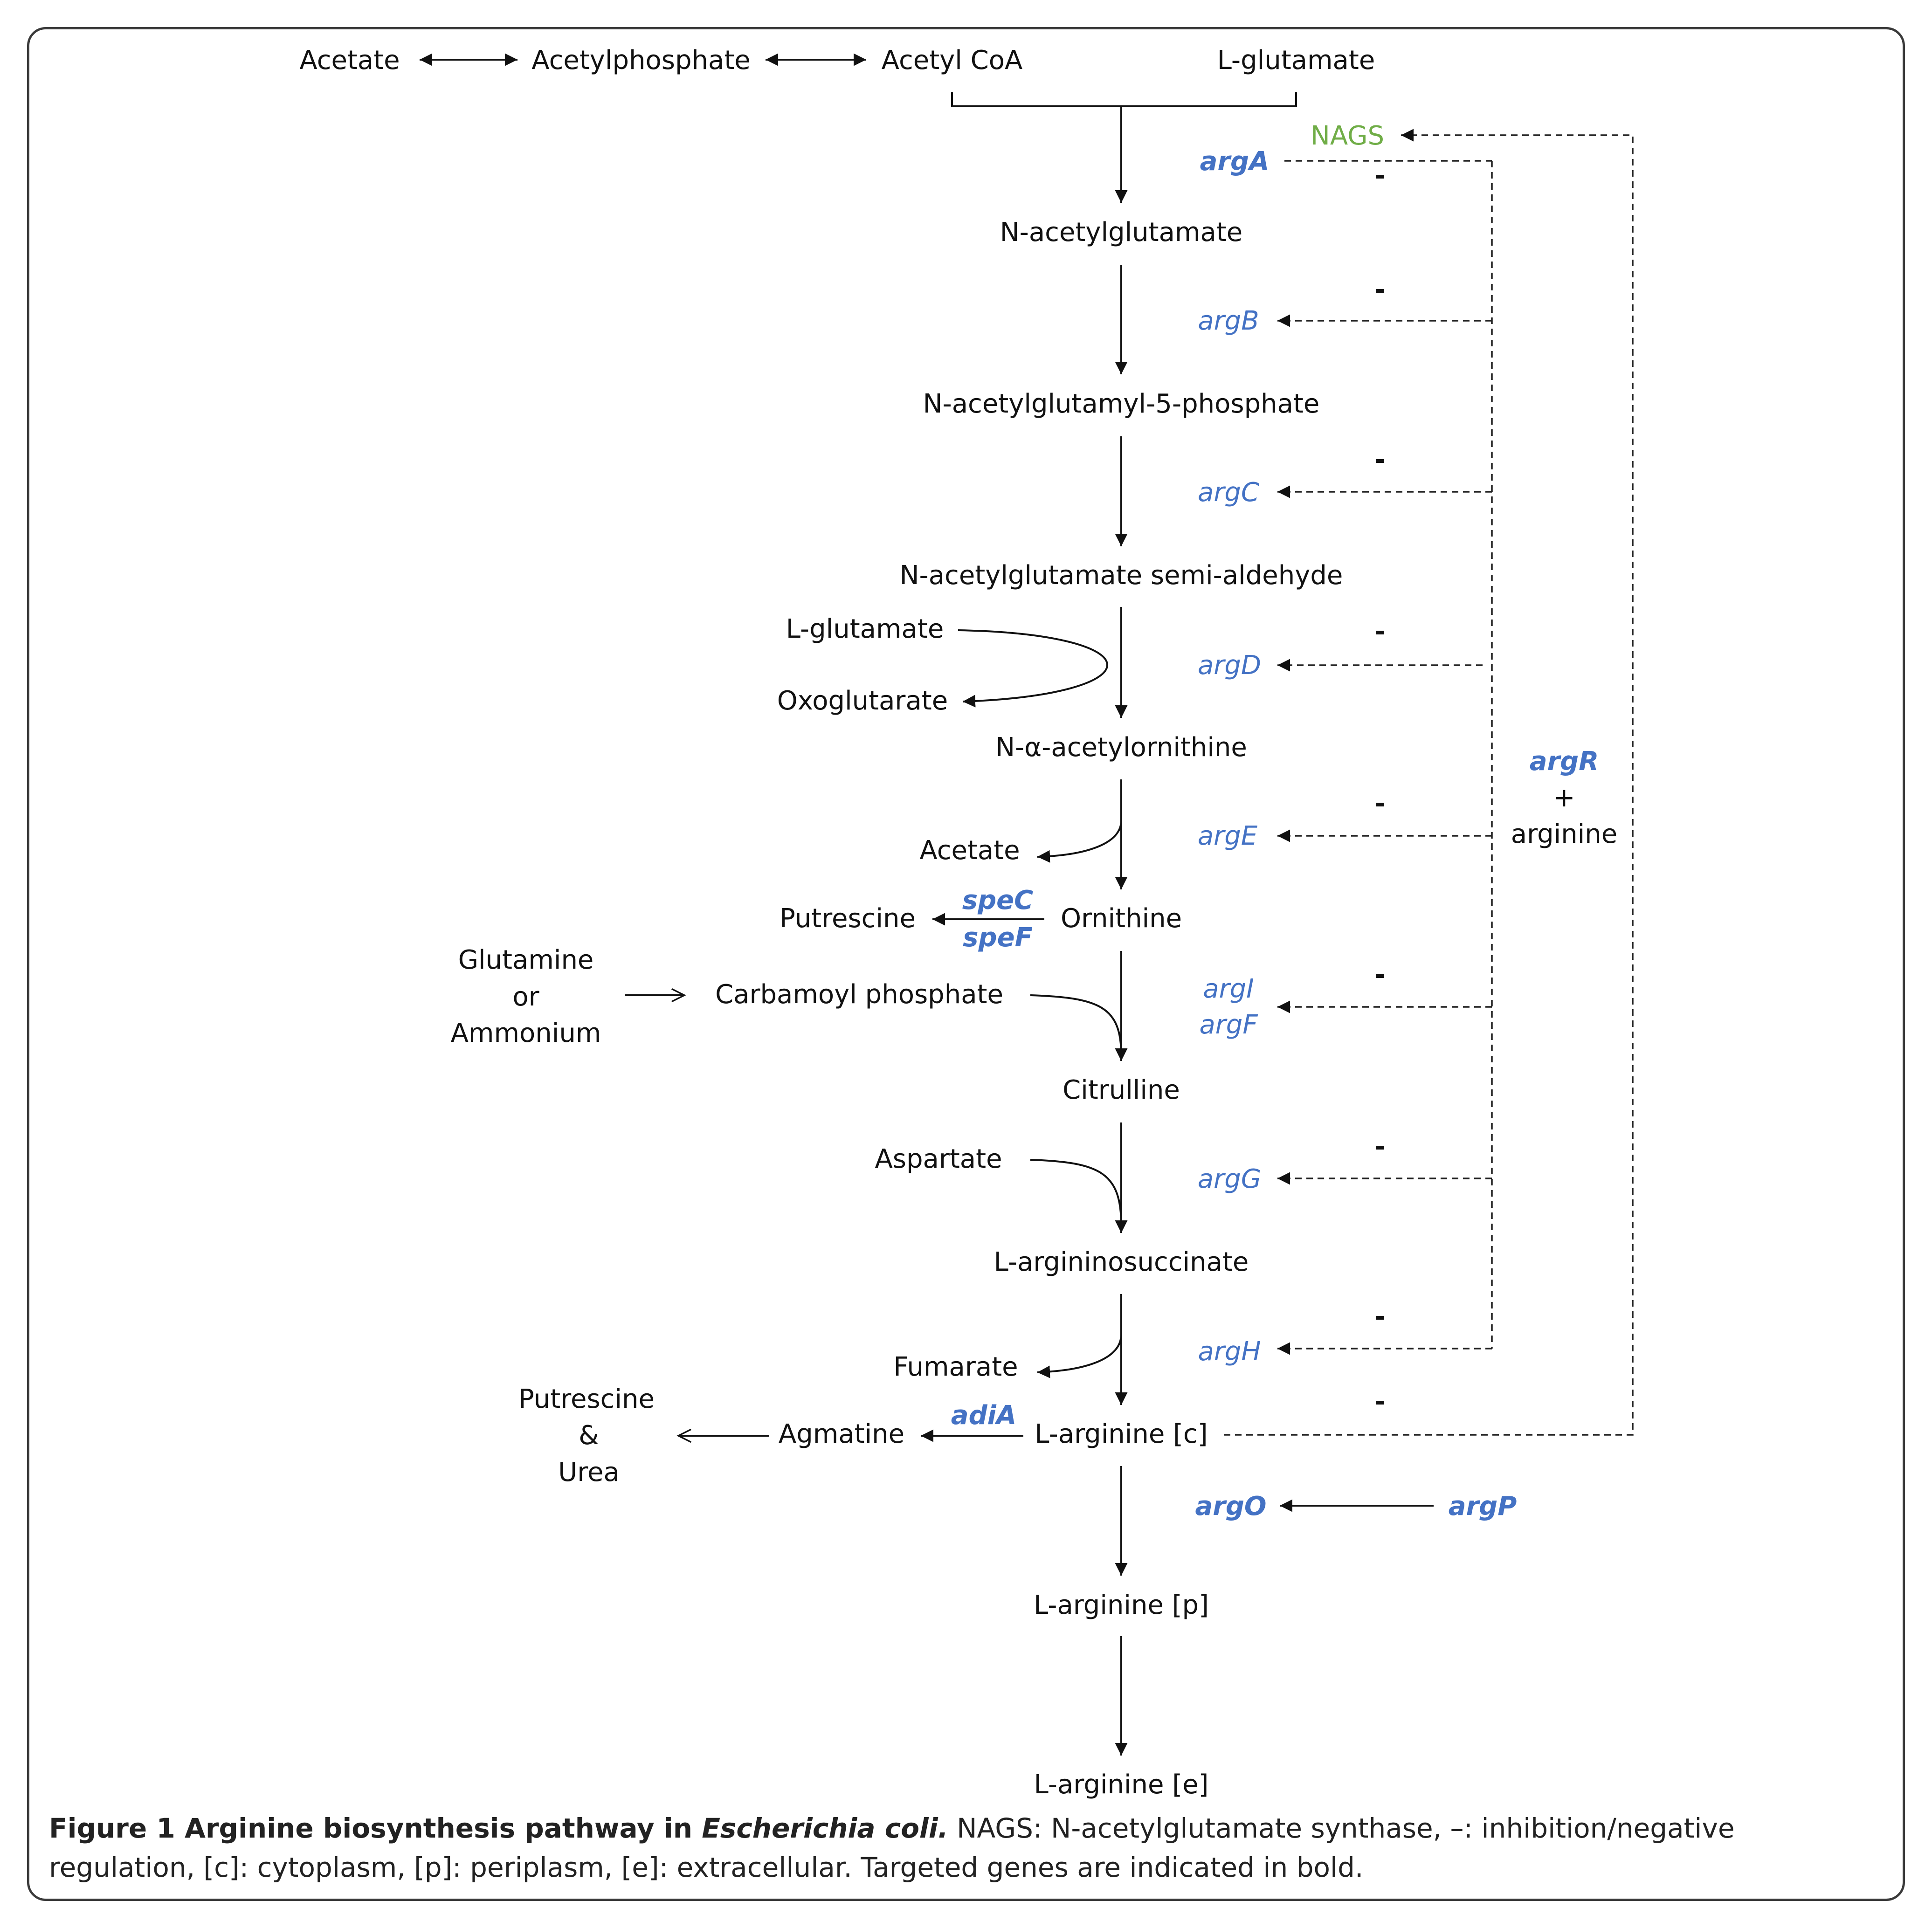  Describe the element at coordinates (1483, 1506) in the screenshot. I see `gene-argP: argP` at that location.